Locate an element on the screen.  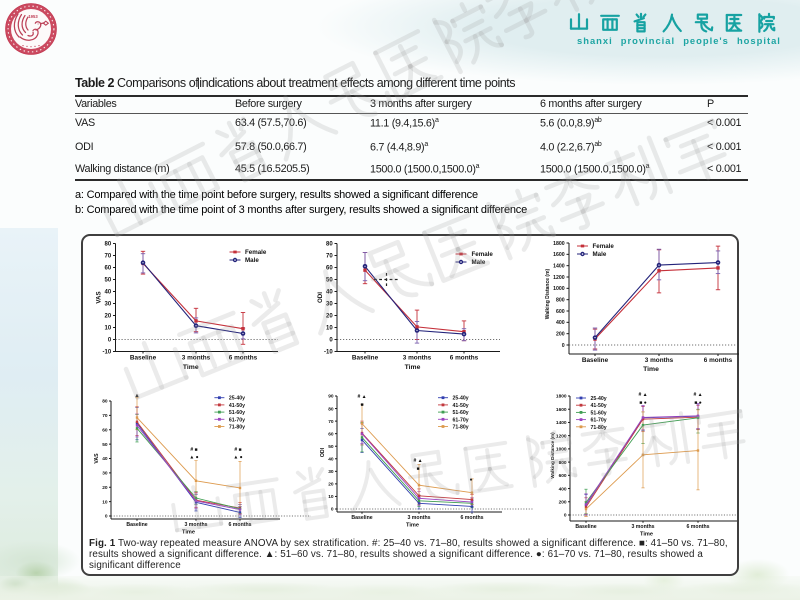
svg-text: 800 is located at coordinates (563, 463).